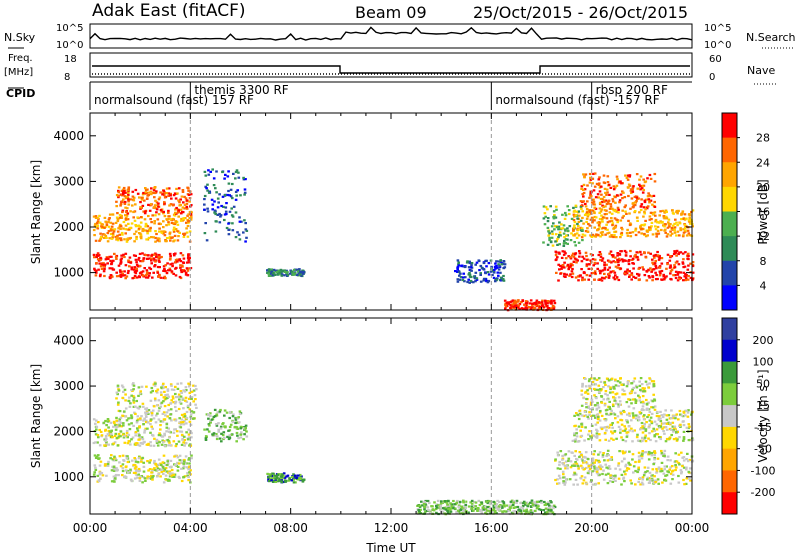  Describe the element at coordinates (717, 45) in the screenshot. I see `noise-right-tick-bottom: 10^0` at that location.